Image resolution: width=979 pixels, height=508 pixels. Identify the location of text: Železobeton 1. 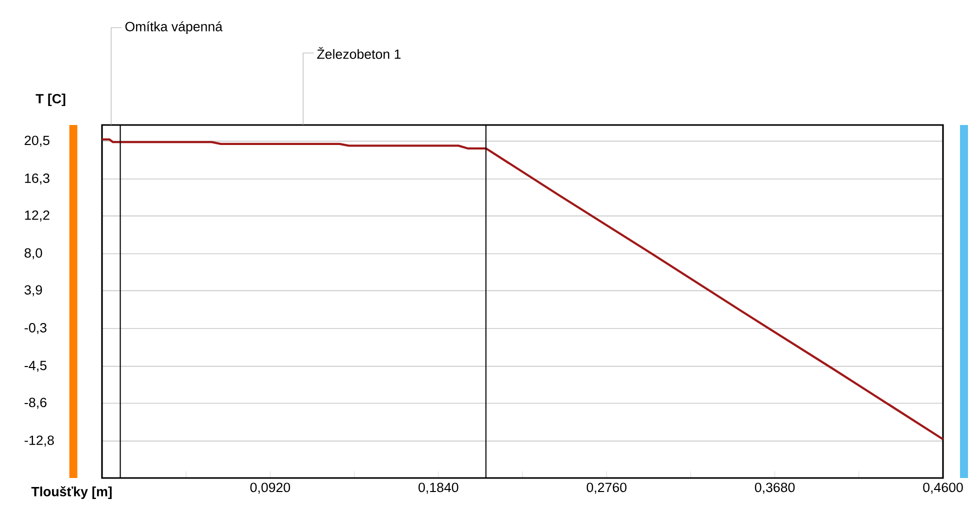
(359, 53).